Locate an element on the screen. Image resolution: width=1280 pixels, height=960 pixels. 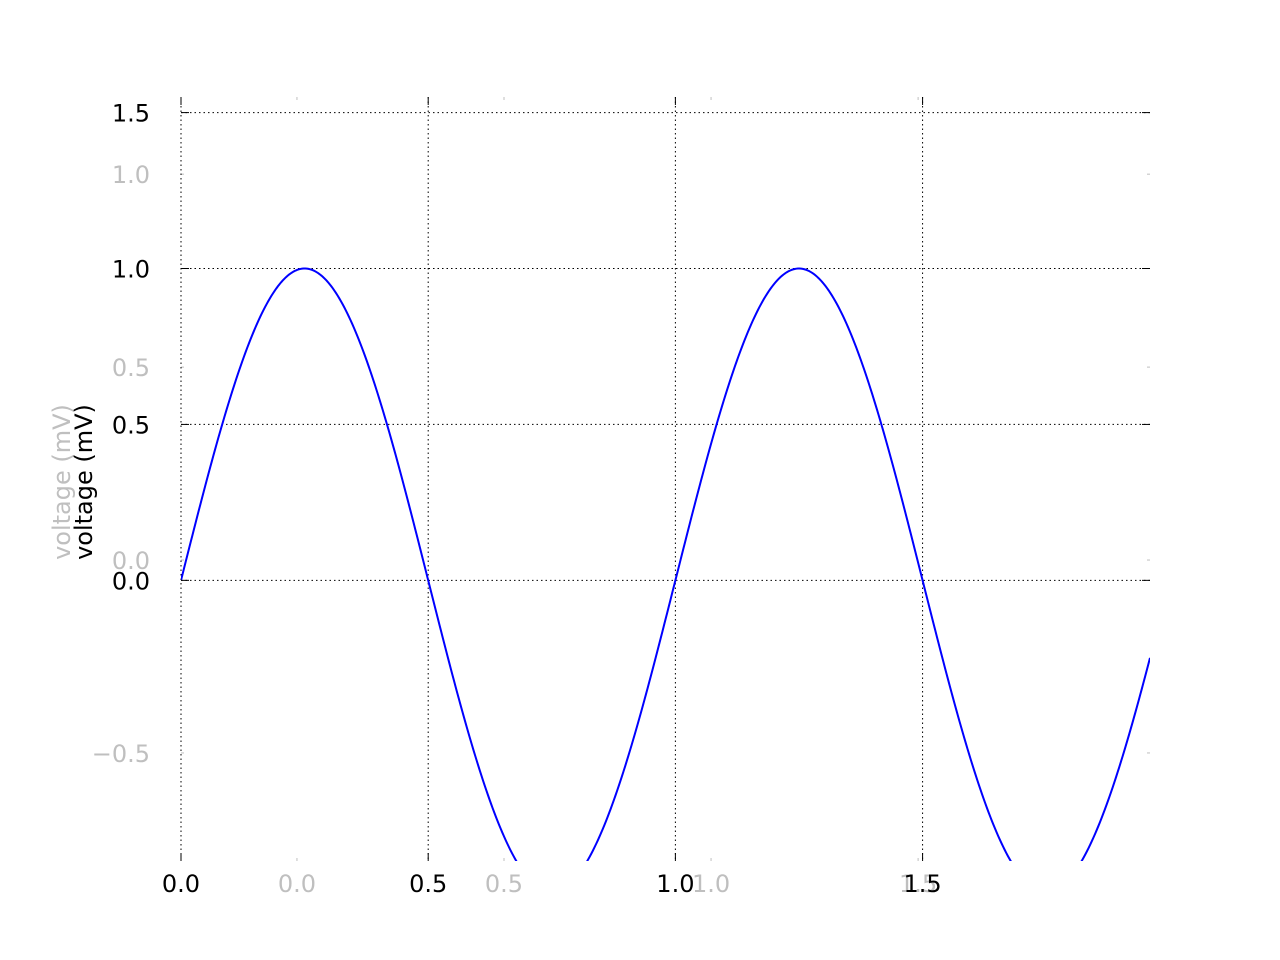
ghost-y-tick-label-0: −0.5 is located at coordinates (121, 754).